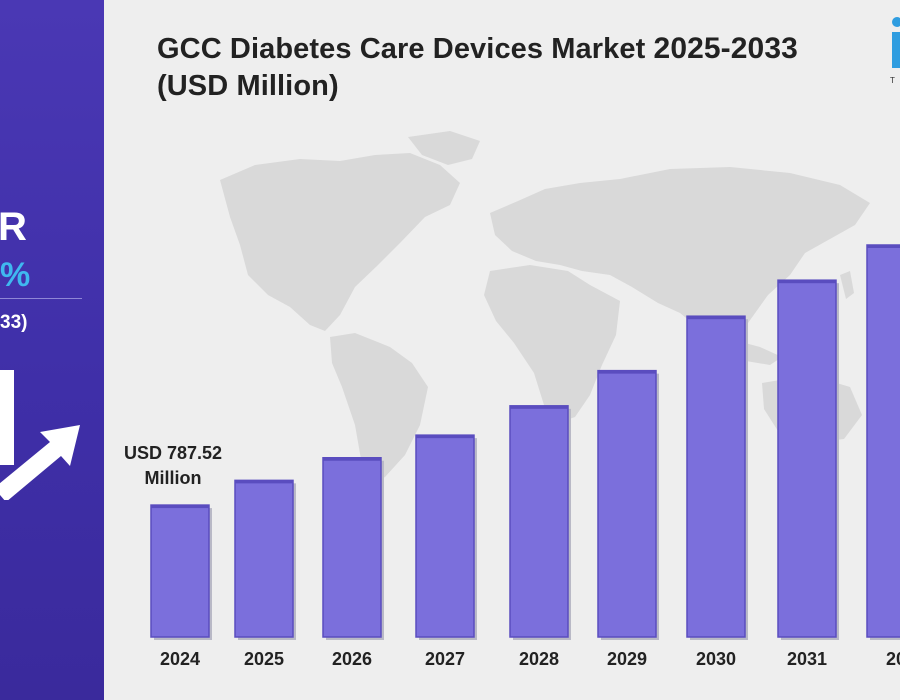 The height and width of the screenshot is (700, 900). I want to click on bar-2024, so click(181, 572).